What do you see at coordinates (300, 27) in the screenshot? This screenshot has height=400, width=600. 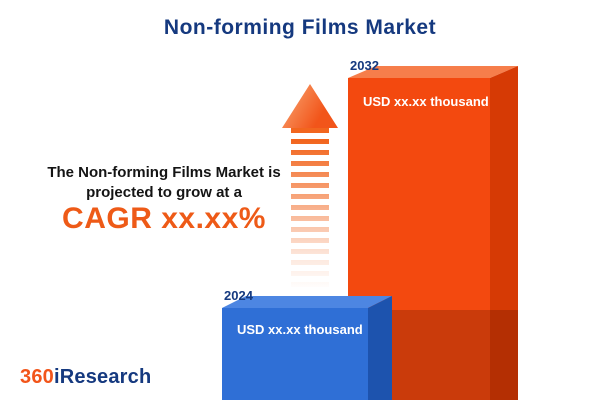 I see `page-title: Non-forming Films Market` at bounding box center [300, 27].